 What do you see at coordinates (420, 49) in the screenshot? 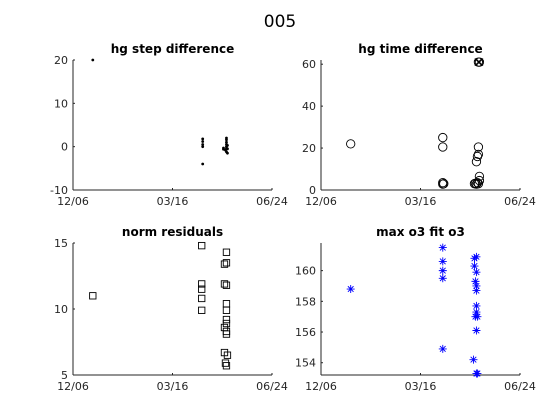
I see `chart-title: hg time difference` at bounding box center [420, 49].